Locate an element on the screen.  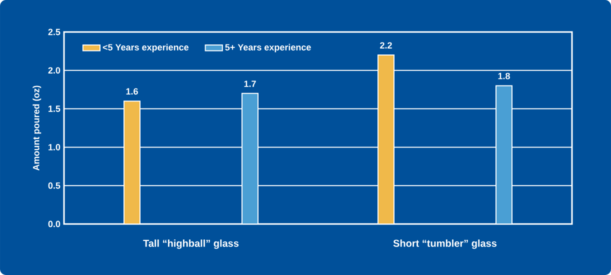
y-tick-label: 0.0 is located at coordinates (54, 224).